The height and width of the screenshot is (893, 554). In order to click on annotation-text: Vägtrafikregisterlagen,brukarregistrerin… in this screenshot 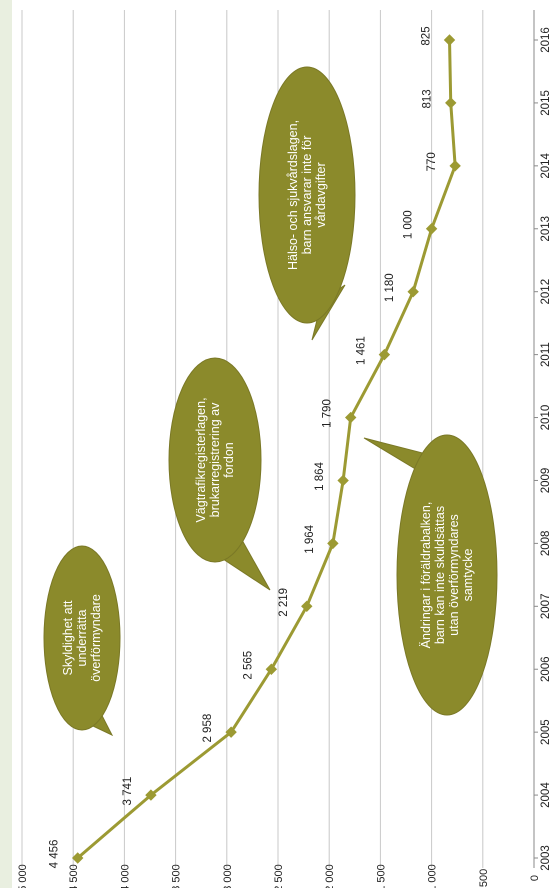, I will do `click(215, 459)`.